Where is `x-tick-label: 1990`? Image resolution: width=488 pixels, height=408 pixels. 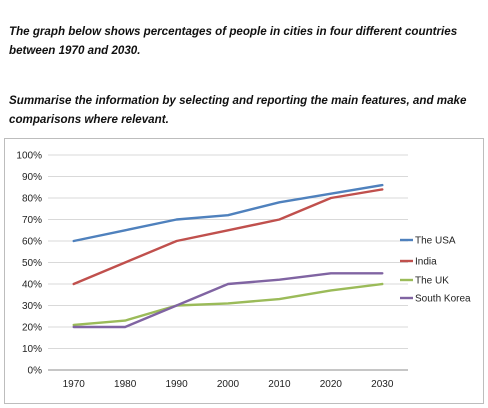 x-tick-label: 1990 is located at coordinates (176, 384).